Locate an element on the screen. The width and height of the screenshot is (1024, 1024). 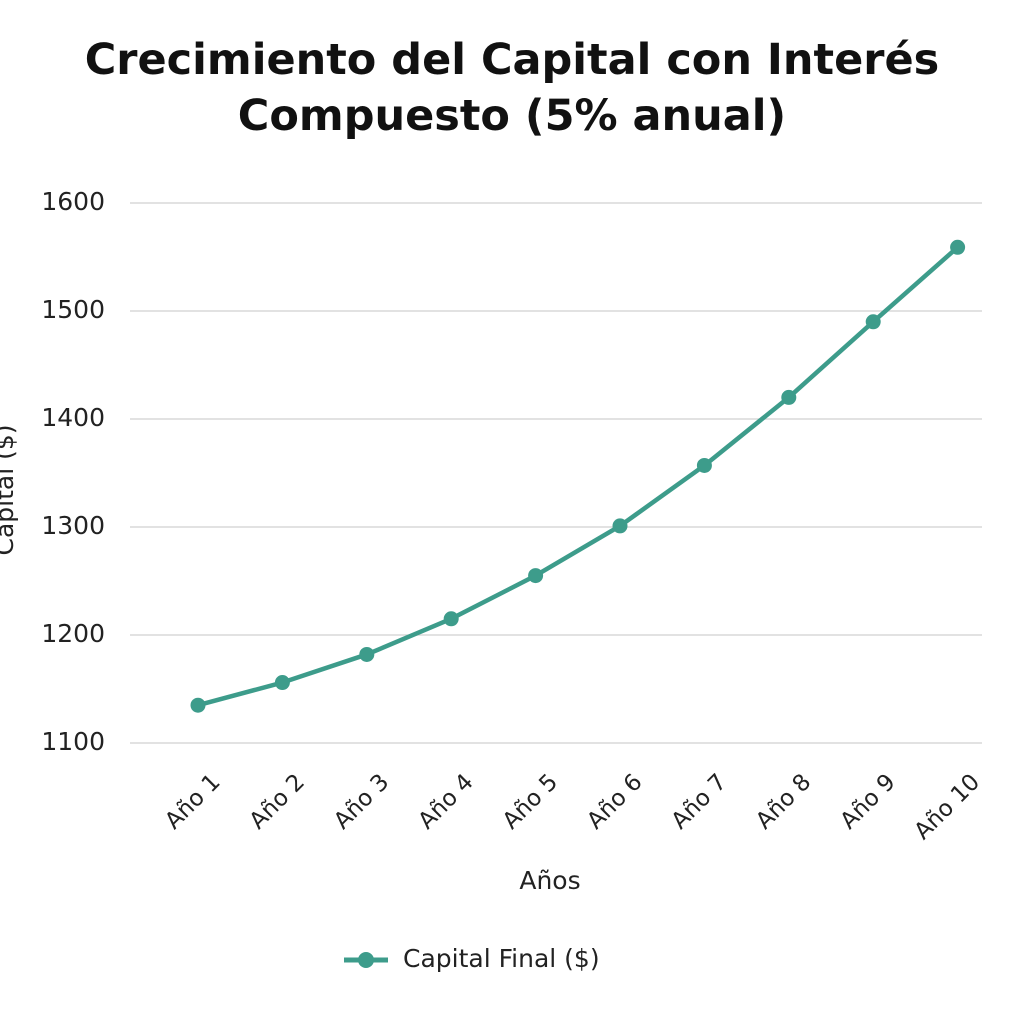
x-tick-label: Año 6 is located at coordinates (614, 801).